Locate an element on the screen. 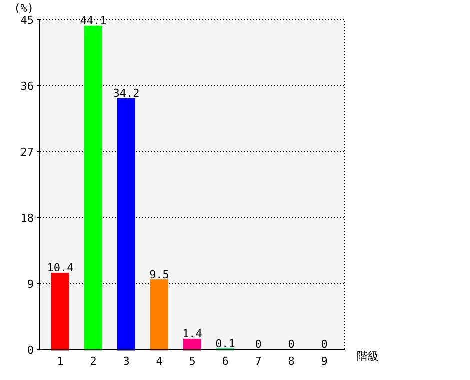 The width and height of the screenshot is (470, 380). x-tick-label: 8 is located at coordinates (291, 361).